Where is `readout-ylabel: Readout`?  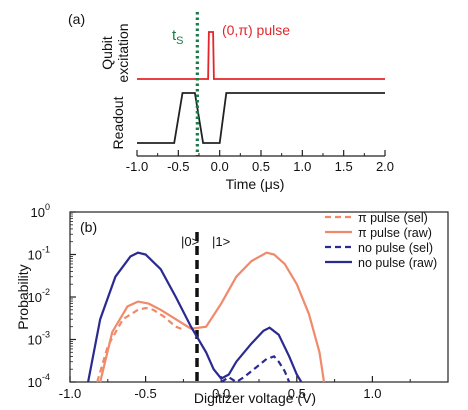 readout-ylabel: Readout is located at coordinates (118, 122).